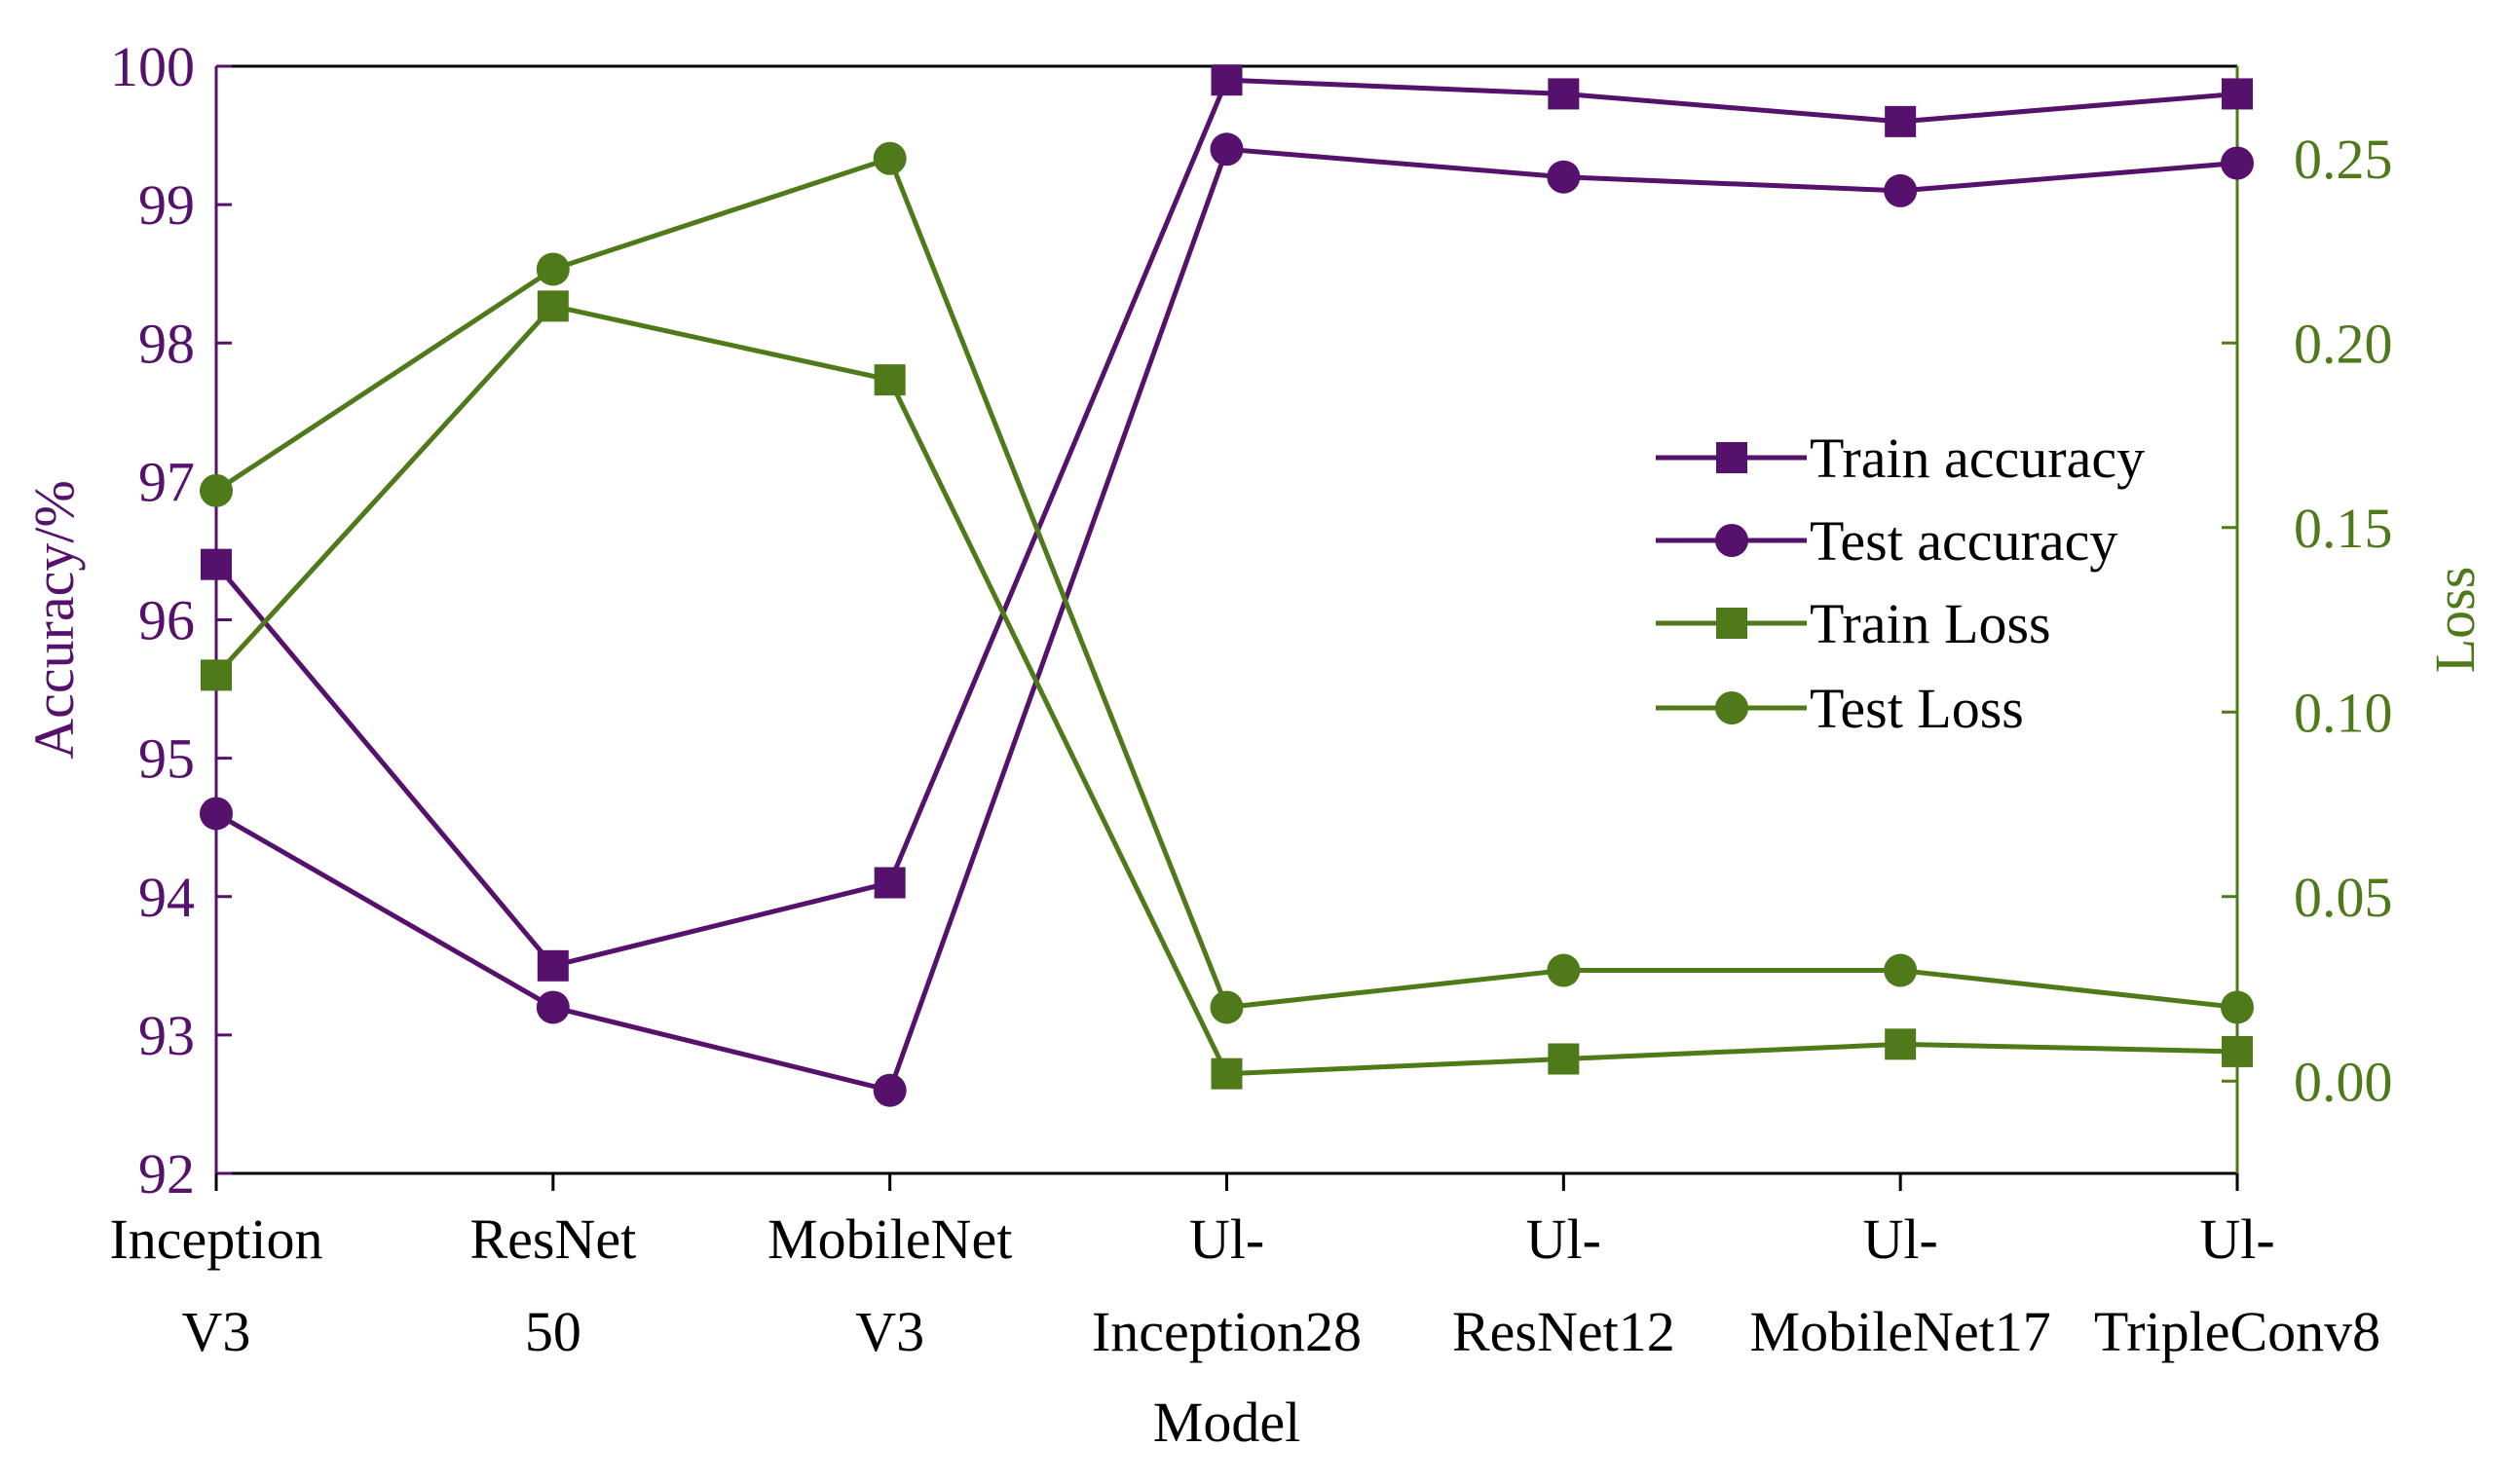  What do you see at coordinates (2455, 620) in the screenshot?
I see `y-axis-label-right: Loss` at bounding box center [2455, 620].